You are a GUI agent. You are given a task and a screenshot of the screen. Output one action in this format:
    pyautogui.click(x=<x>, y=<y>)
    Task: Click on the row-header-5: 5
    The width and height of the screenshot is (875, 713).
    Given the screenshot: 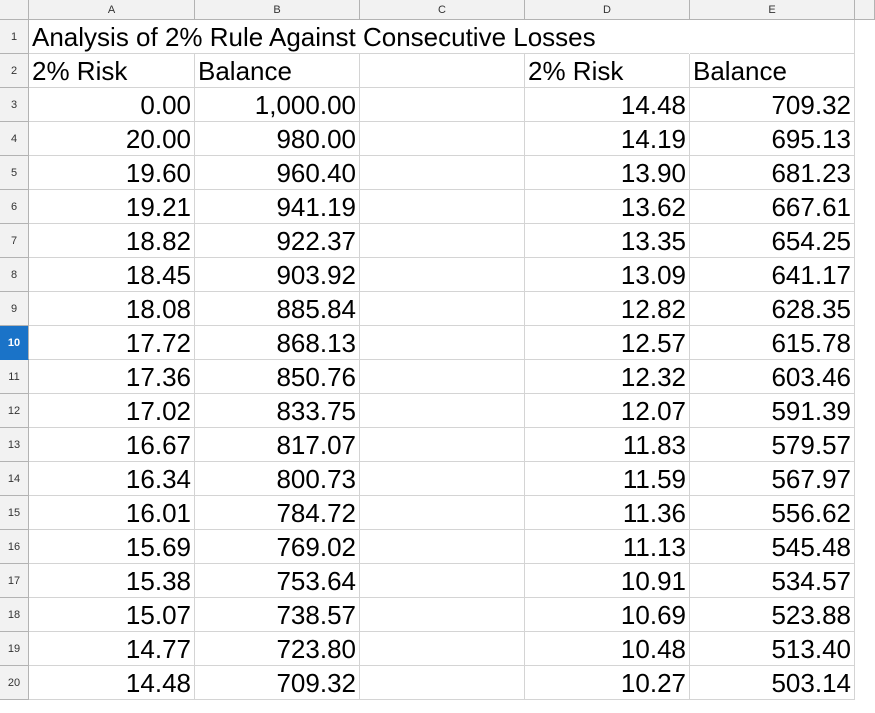 What is the action you would take?
    pyautogui.click(x=14, y=173)
    